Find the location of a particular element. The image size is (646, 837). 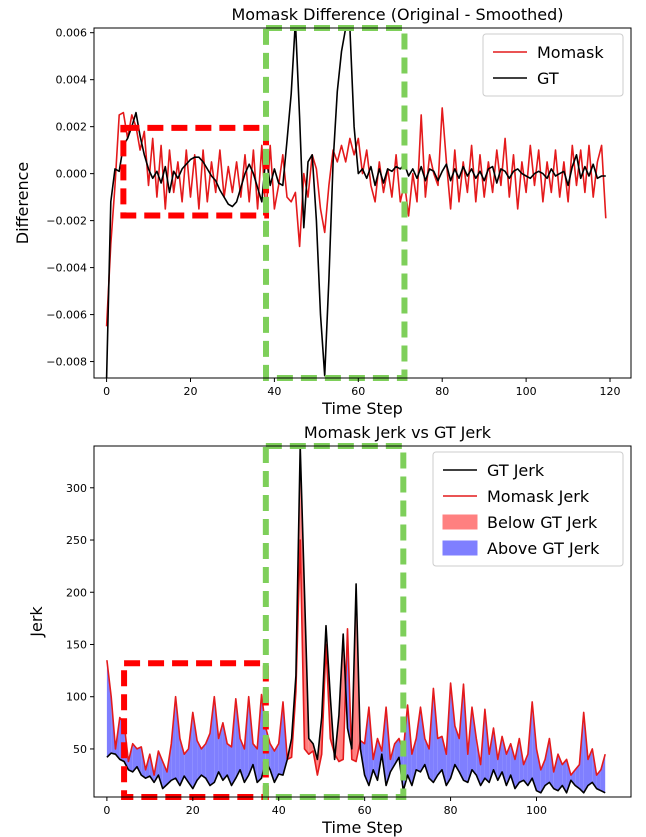

y-tick-label: −0.008 is located at coordinates (66, 362).